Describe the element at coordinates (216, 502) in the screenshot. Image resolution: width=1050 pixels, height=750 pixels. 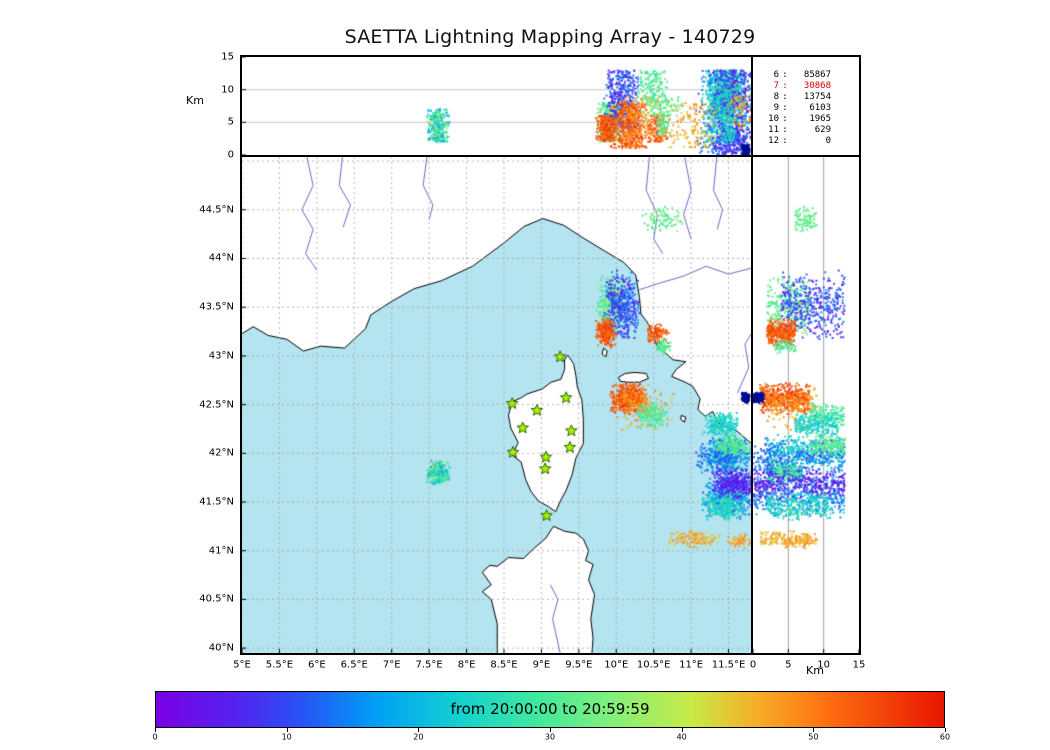
I see `lat-tick-label: 41.5°N` at that location.